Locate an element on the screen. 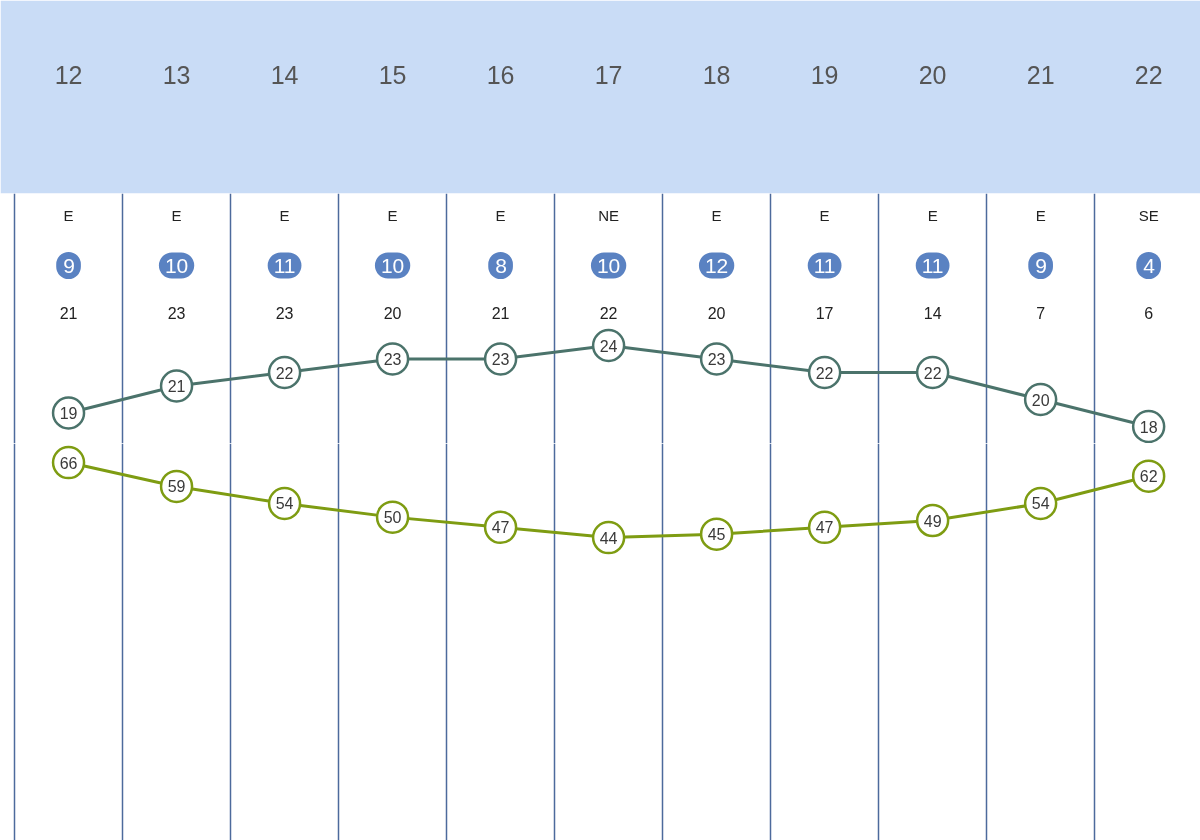 The width and height of the screenshot is (1200, 840). x-tick-label: 17 is located at coordinates (608, 74).